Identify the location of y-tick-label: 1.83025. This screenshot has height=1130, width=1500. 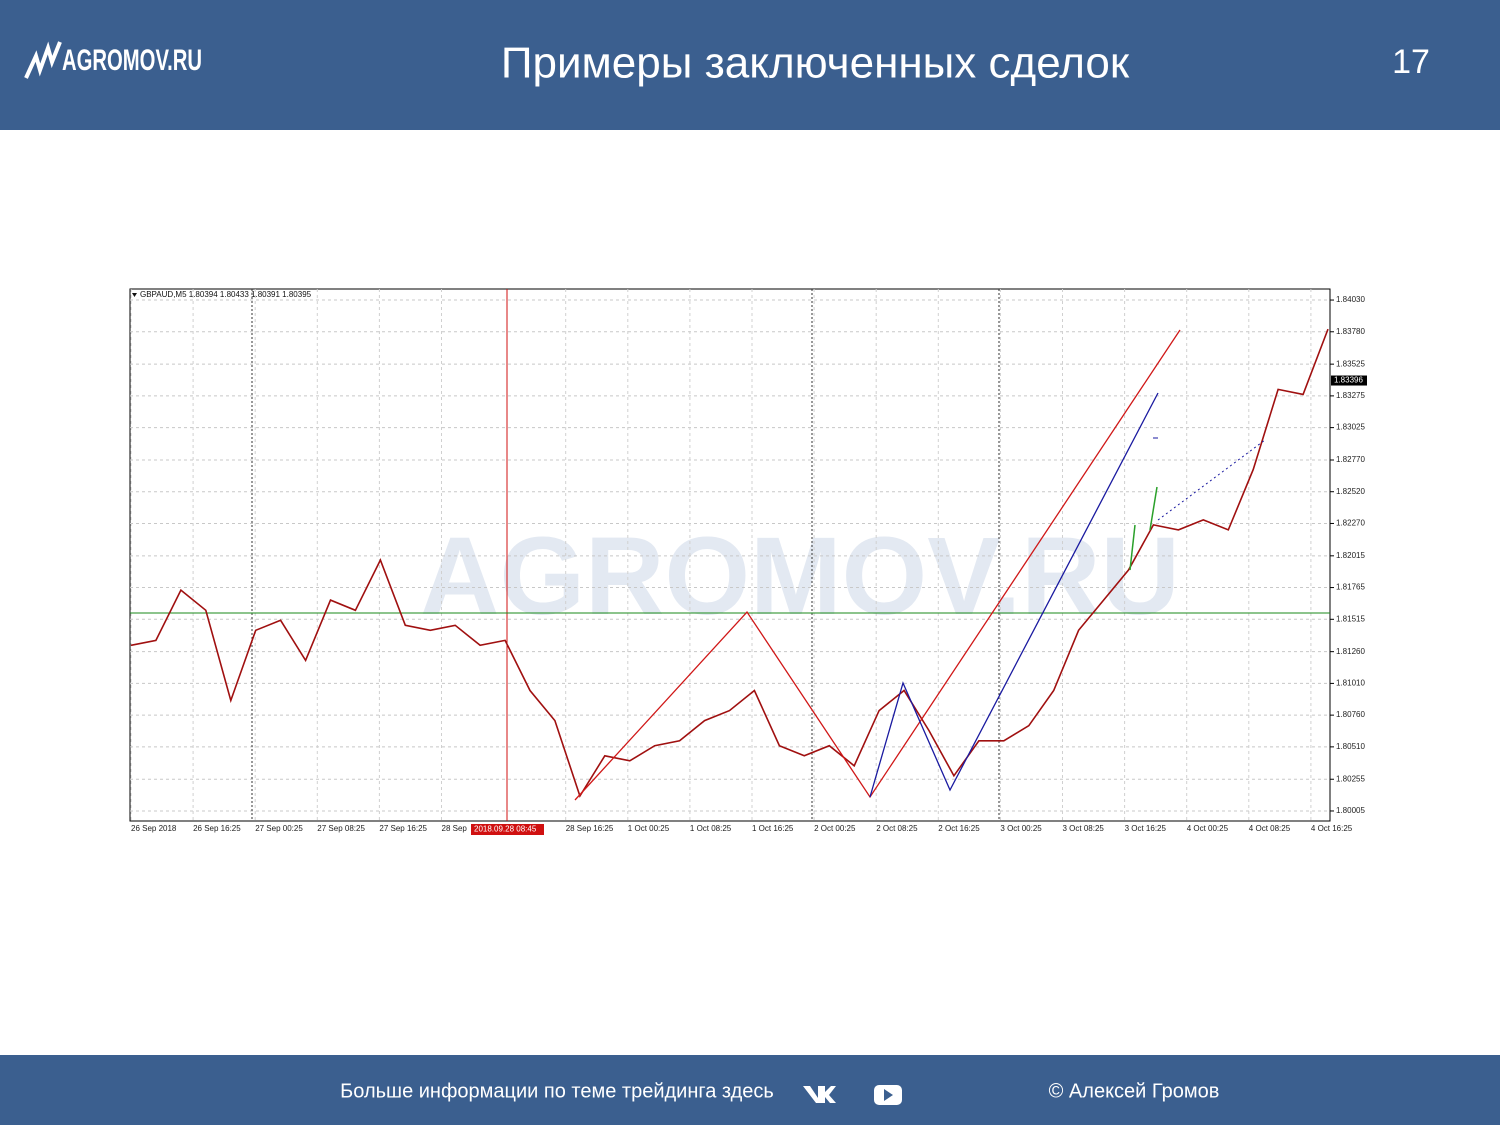
(1350, 427).